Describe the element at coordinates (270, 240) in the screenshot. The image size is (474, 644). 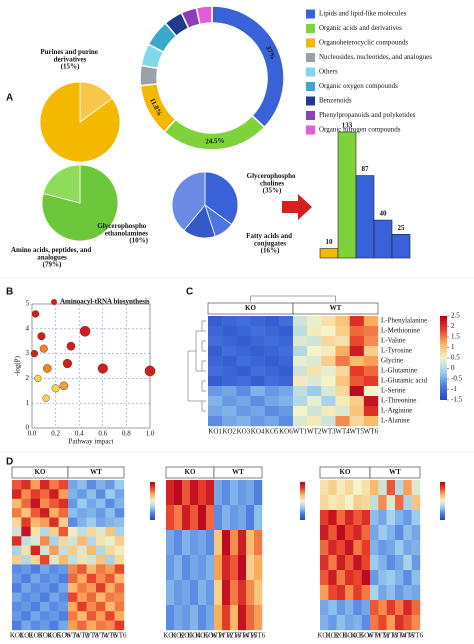
I see `pie-label: Fatty acids and conjugates` at that location.